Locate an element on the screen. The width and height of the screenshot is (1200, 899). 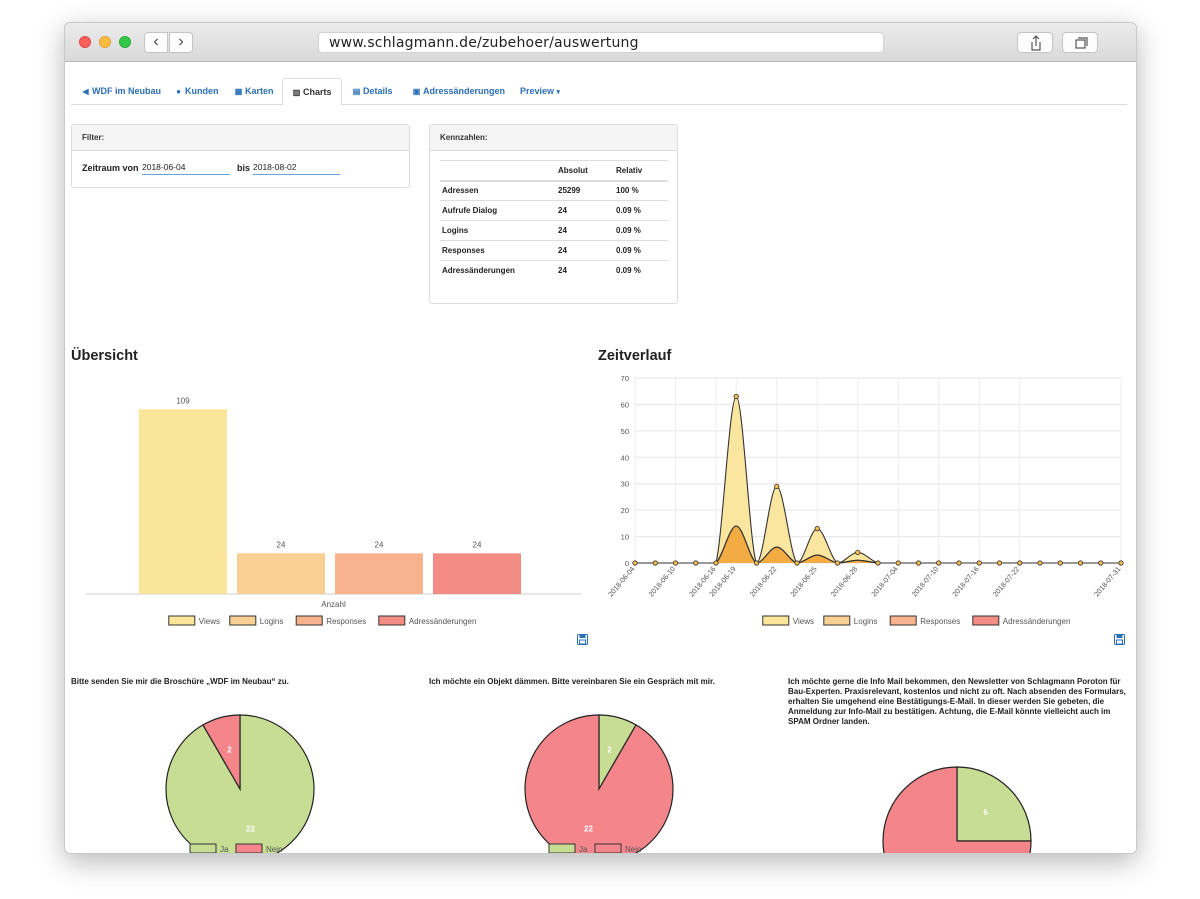
tab-preview-dropdown: Preview ▾ is located at coordinates (540, 91).